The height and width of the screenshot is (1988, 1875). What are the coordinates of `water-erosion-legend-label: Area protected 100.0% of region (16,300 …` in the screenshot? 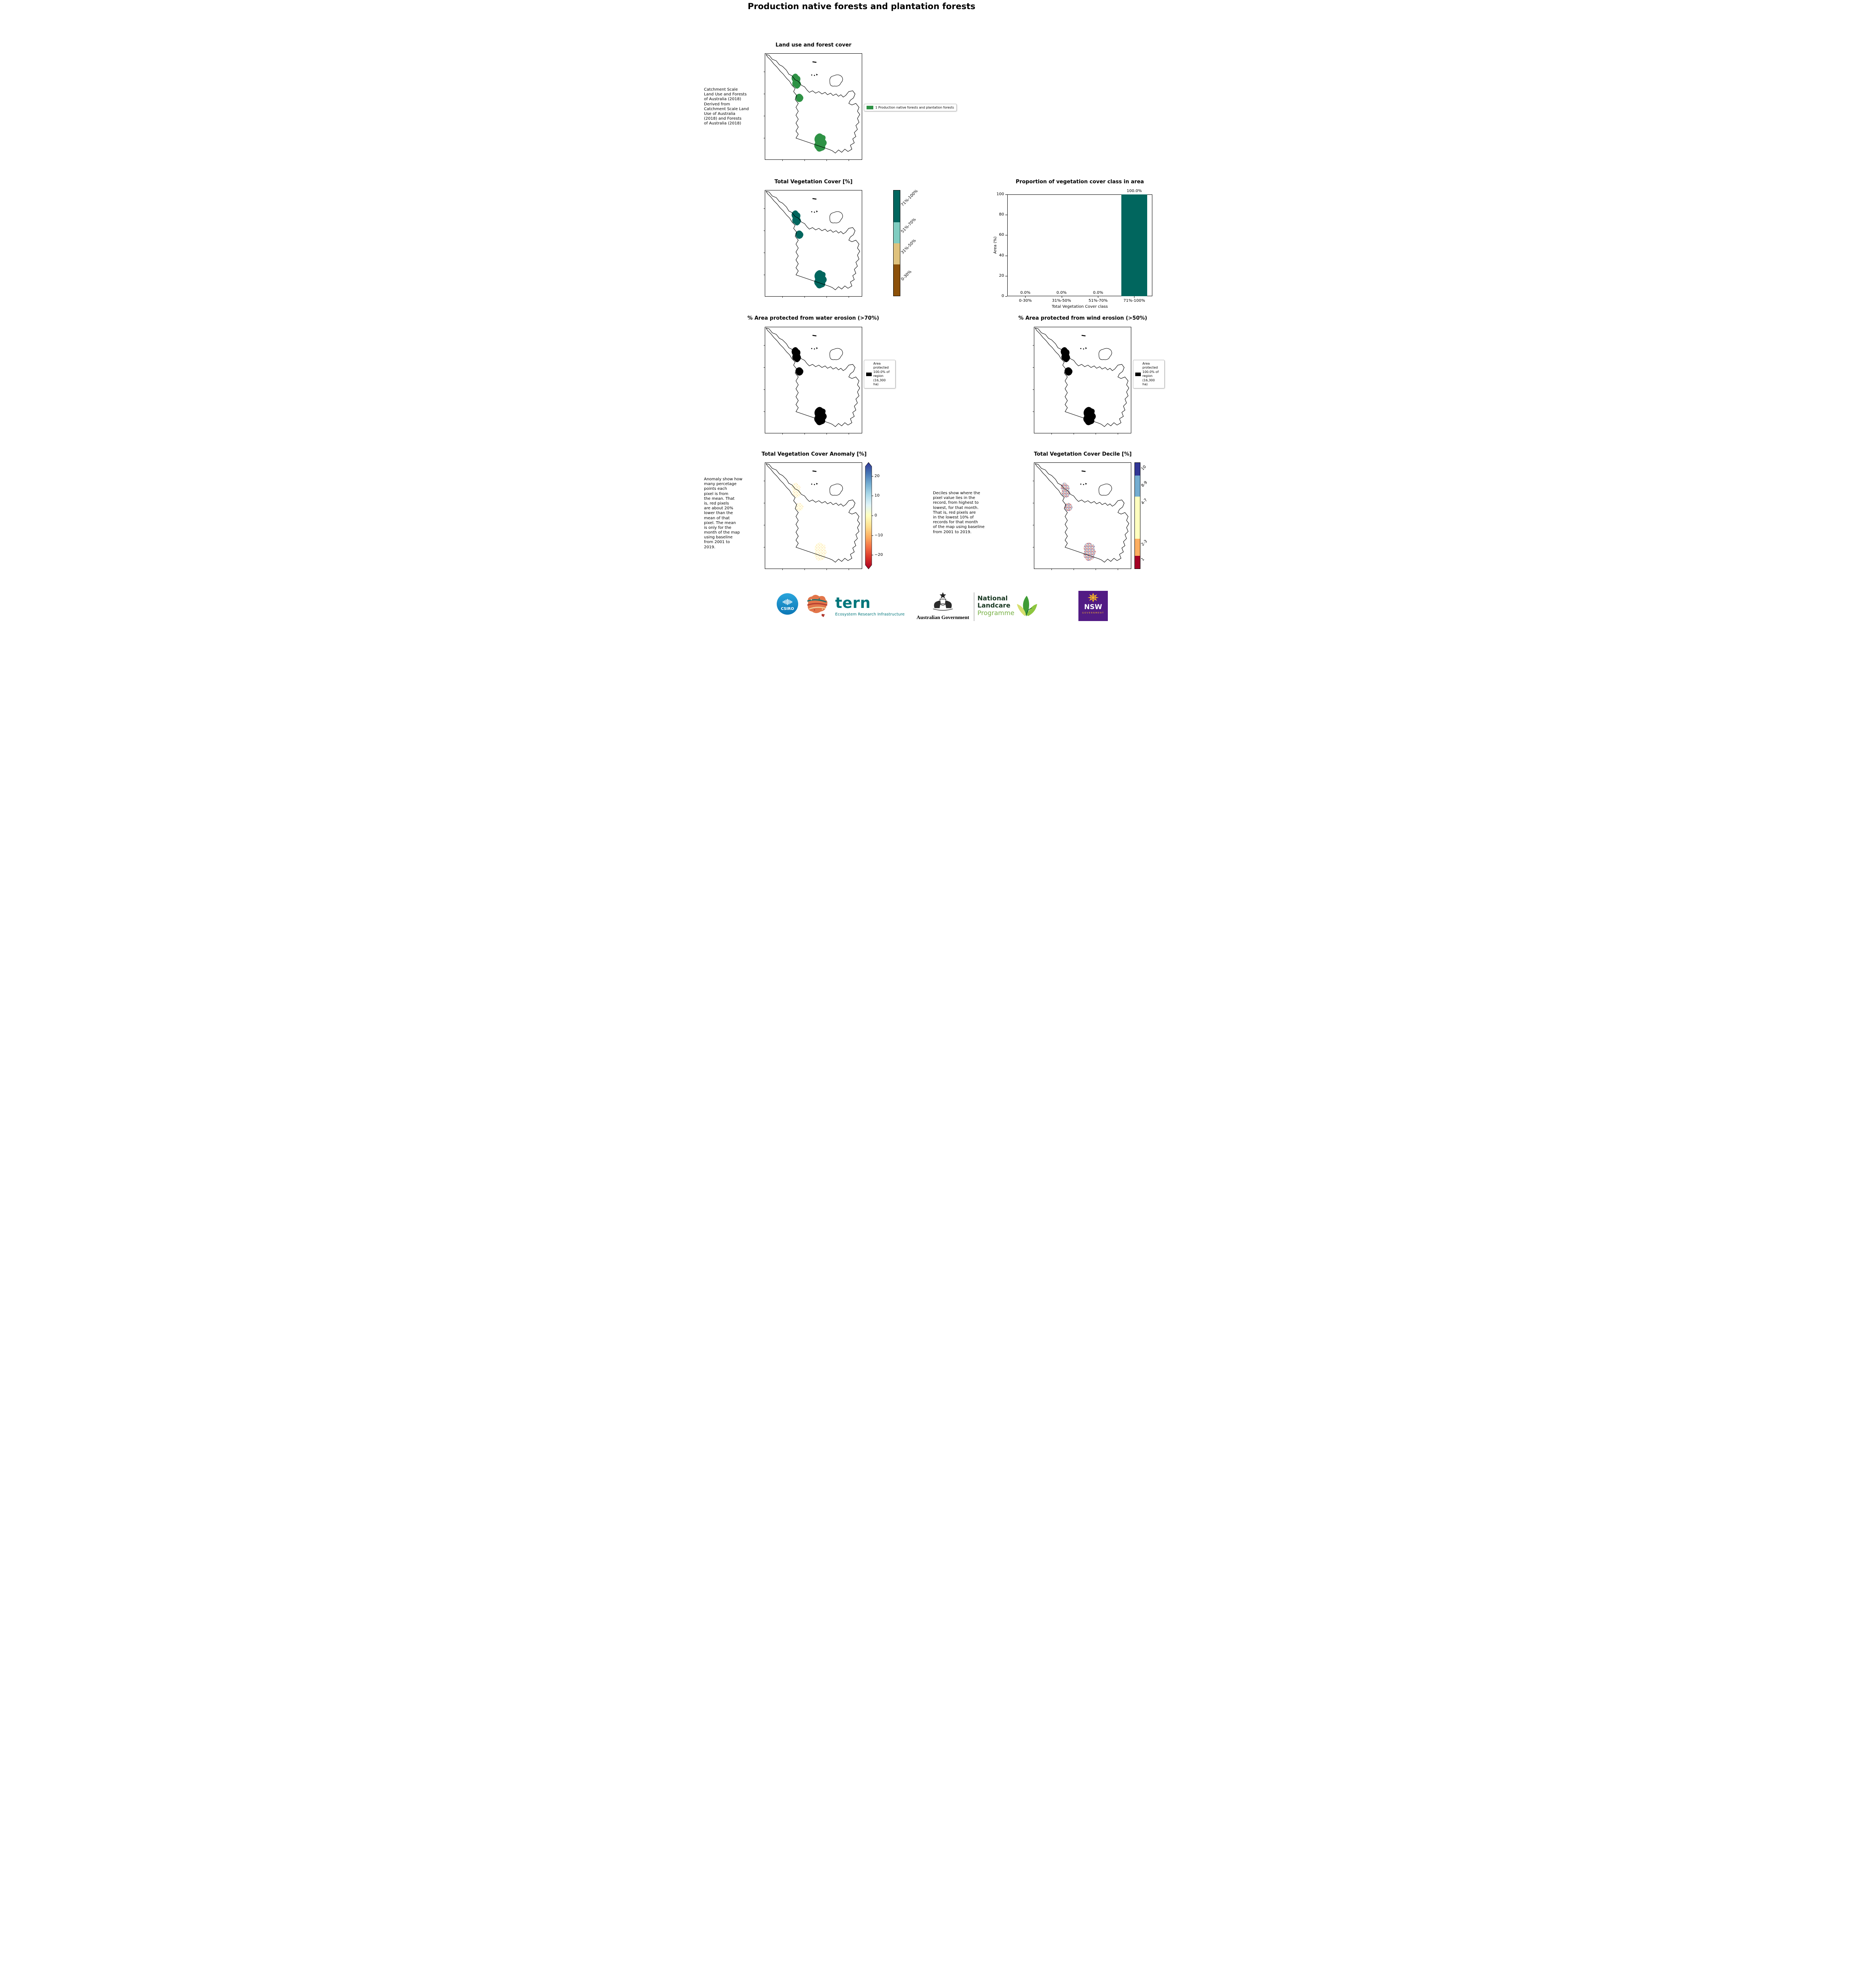 It's located at (881, 374).